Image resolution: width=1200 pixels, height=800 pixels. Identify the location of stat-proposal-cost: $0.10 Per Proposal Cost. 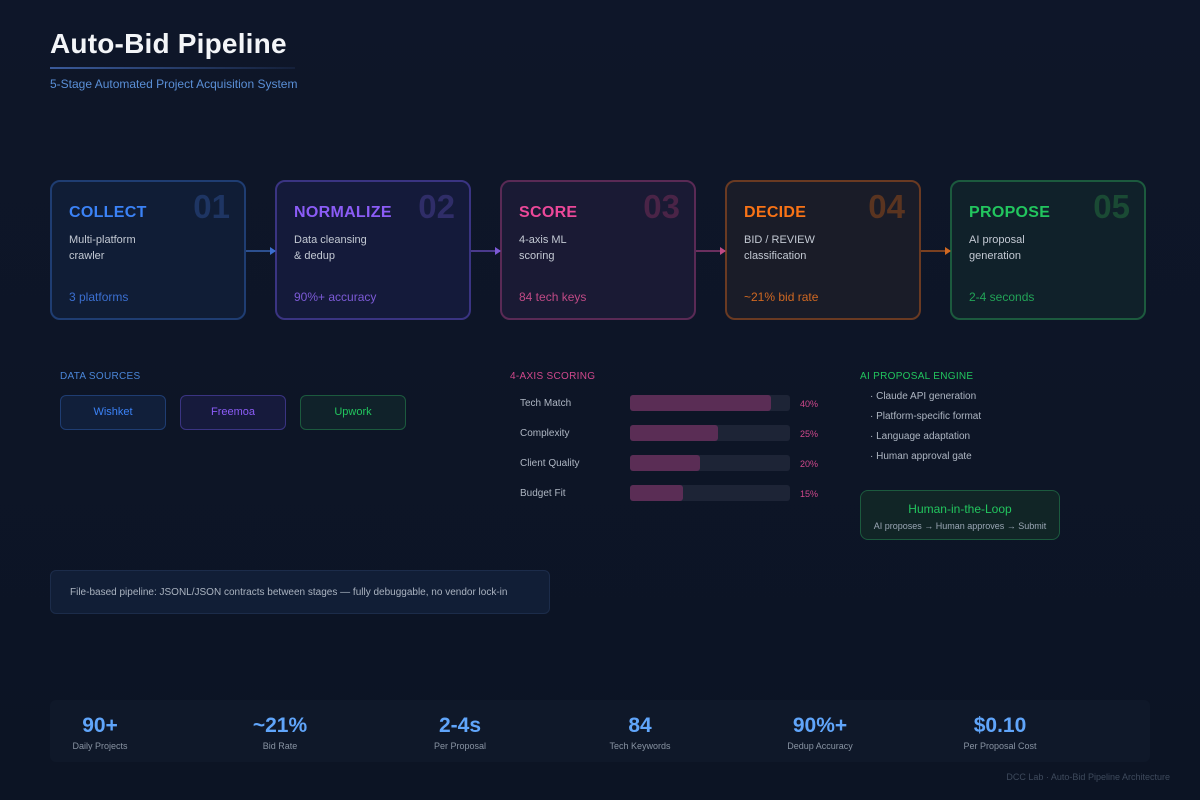
(1000, 725).